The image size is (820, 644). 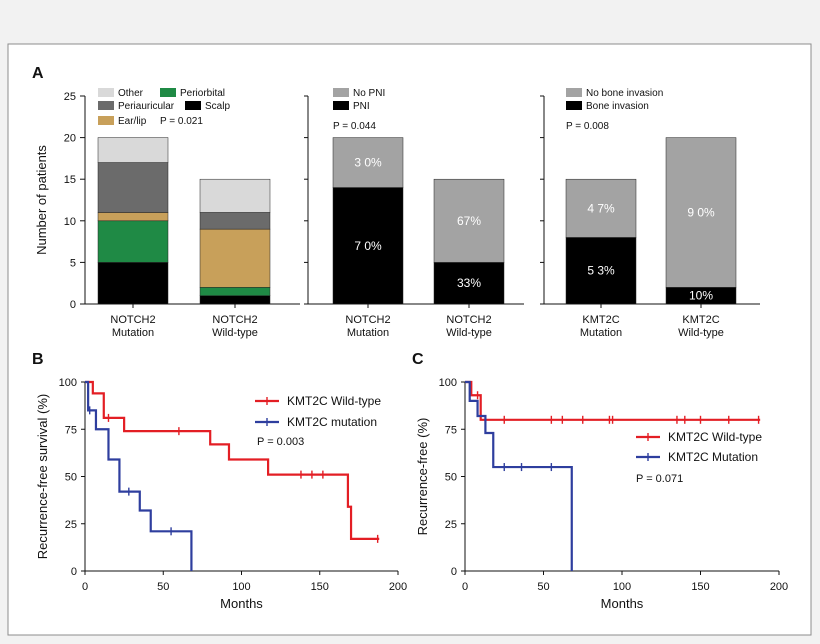 What do you see at coordinates (193, 105) in the screenshot?
I see `legend-scalp-swatch` at bounding box center [193, 105].